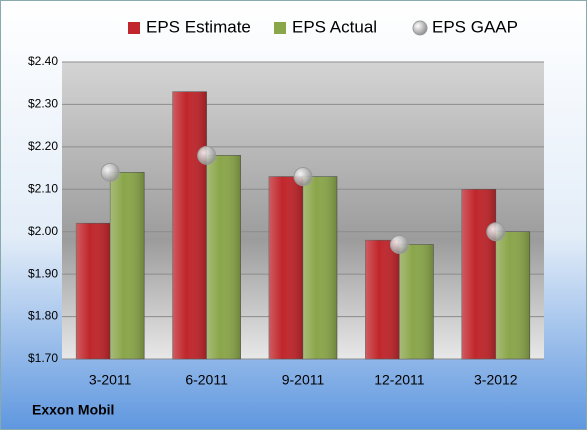  What do you see at coordinates (399, 380) in the screenshot?
I see `x-tick-label: 12-2011` at bounding box center [399, 380].